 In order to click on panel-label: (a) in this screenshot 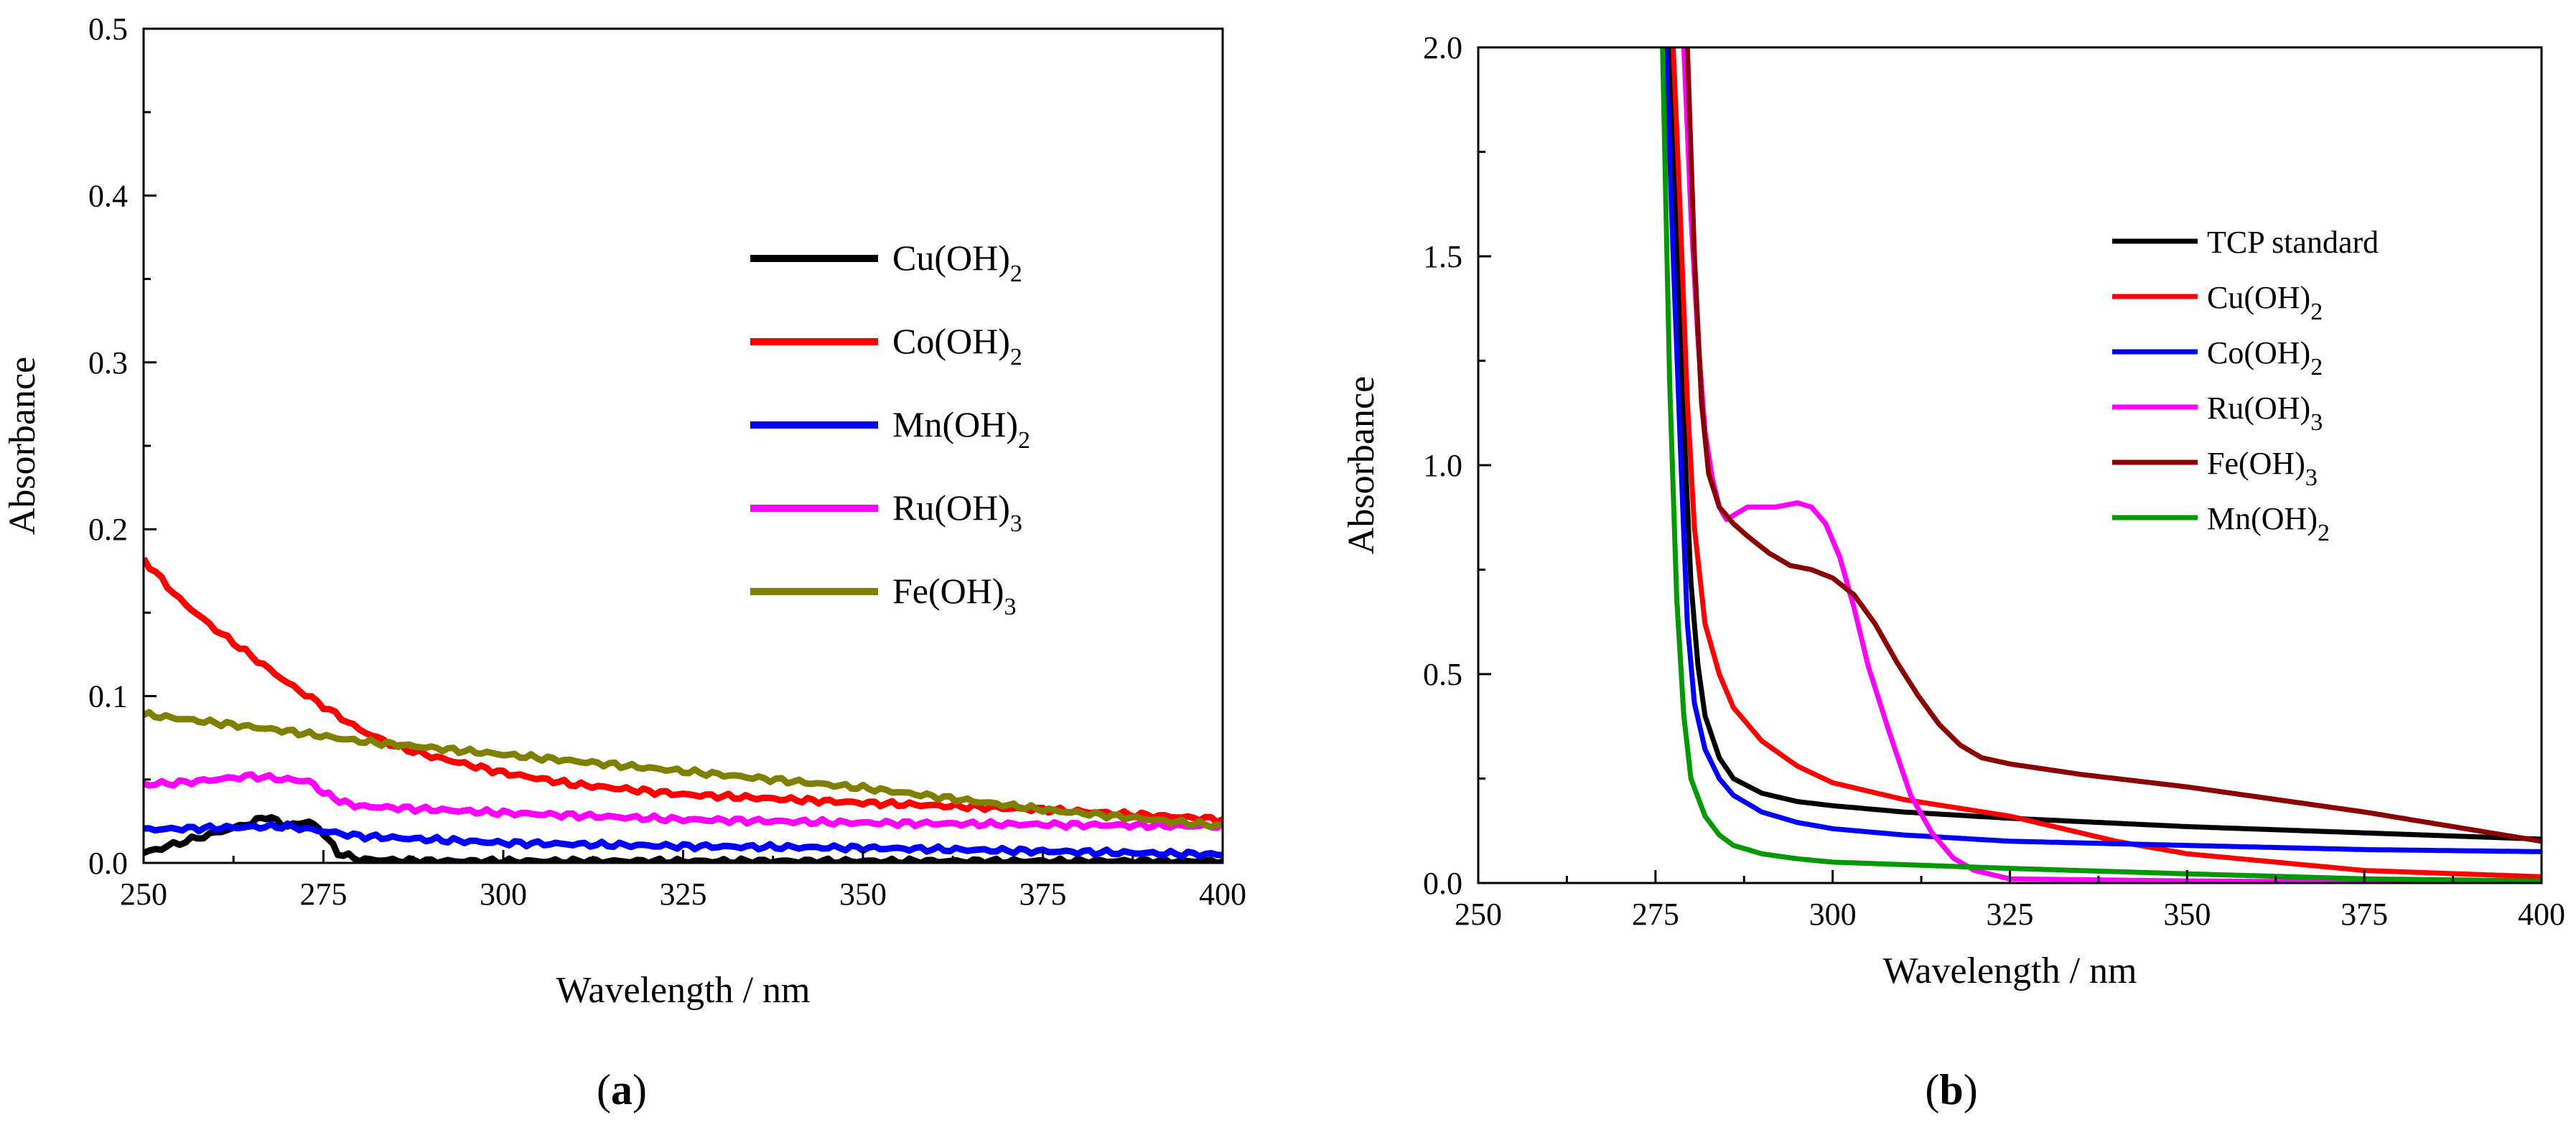, I will do `click(622, 1089)`.